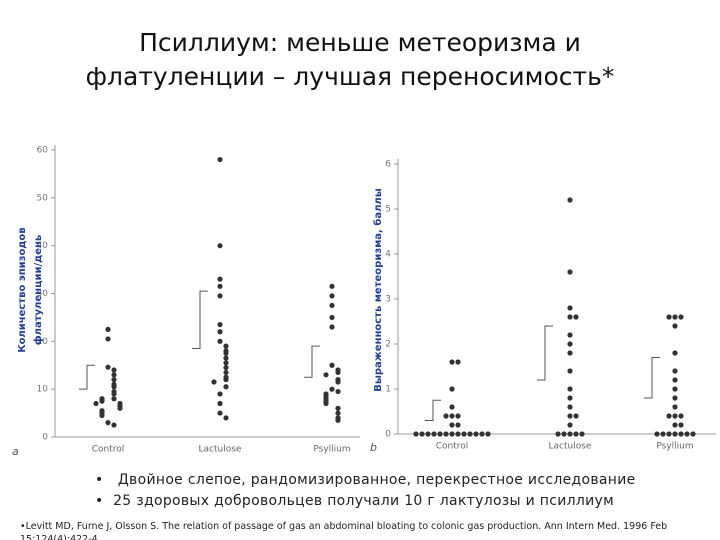 The image size is (720, 540). I want to click on y-axis-label: Количество эпизодов, so click(22, 289).